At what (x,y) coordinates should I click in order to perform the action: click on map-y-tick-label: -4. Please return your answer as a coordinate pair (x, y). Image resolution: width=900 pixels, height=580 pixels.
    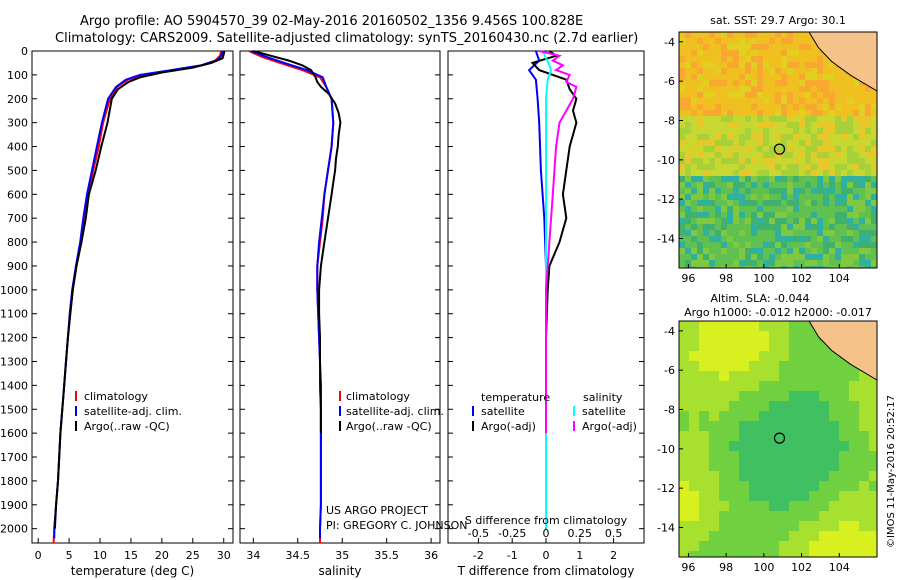
    Looking at the image, I should click on (669, 331).